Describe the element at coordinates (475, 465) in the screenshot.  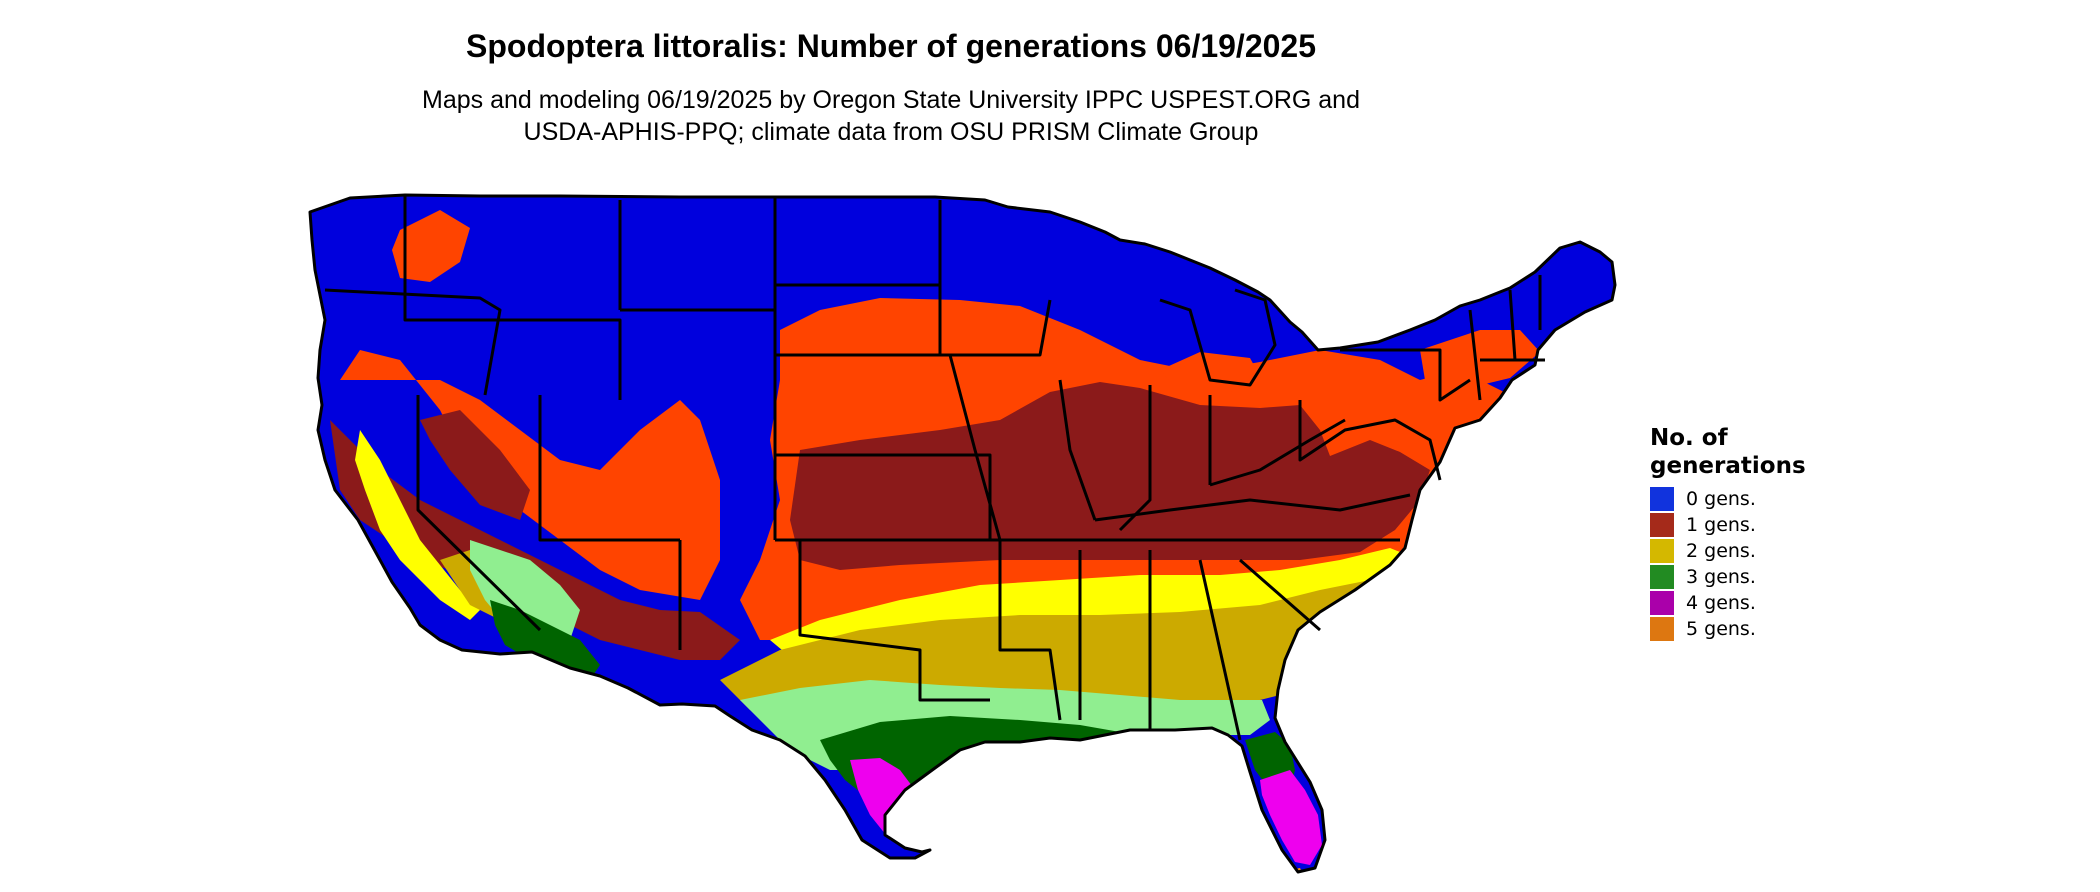
I see `zone-1-gens-dark-great-basin` at that location.